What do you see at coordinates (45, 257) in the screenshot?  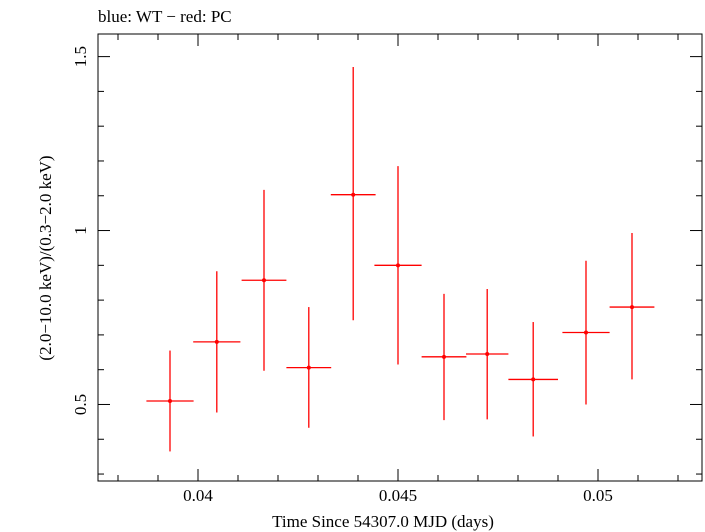 I see `y-axis-label: (2.0−10.0 keV)/(0.3−2.0 keV)` at bounding box center [45, 257].